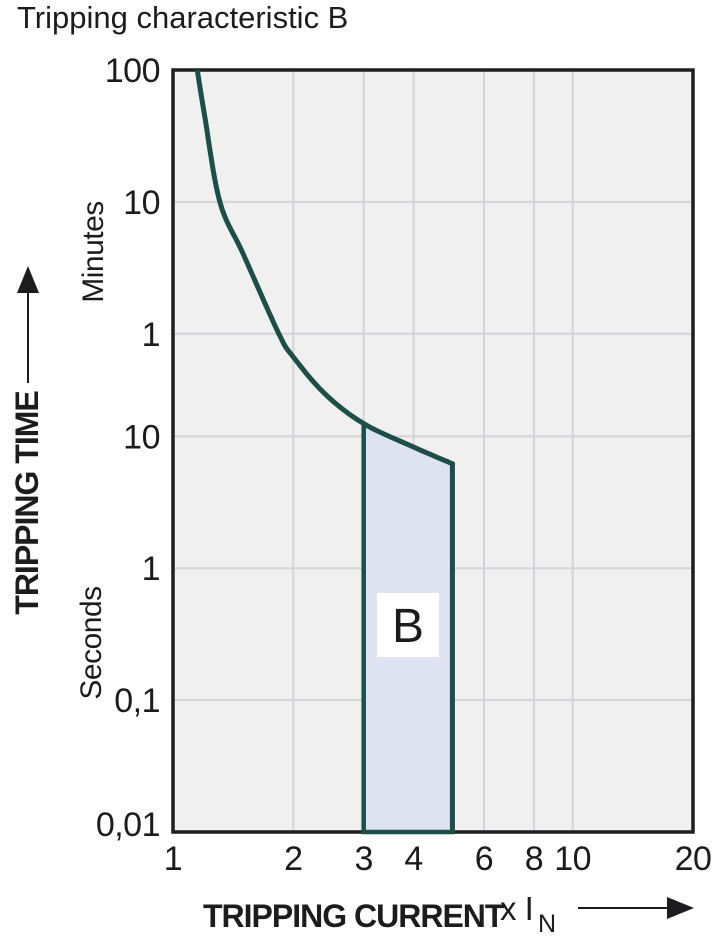  I want to click on y-unit-seconds-label: Seconds, so click(91, 642).